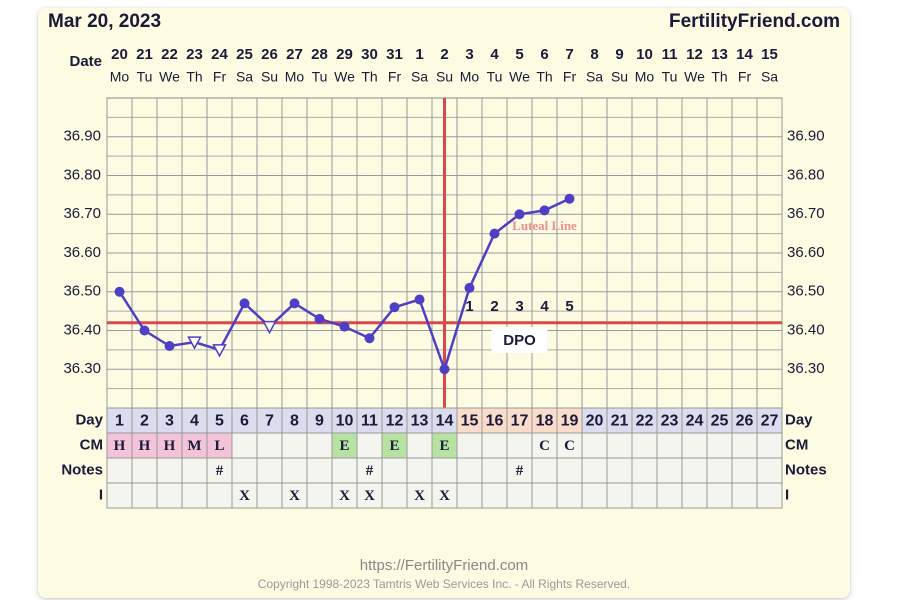 The height and width of the screenshot is (605, 905). What do you see at coordinates (82, 291) in the screenshot?
I see `y-tick-label: 36.50` at bounding box center [82, 291].